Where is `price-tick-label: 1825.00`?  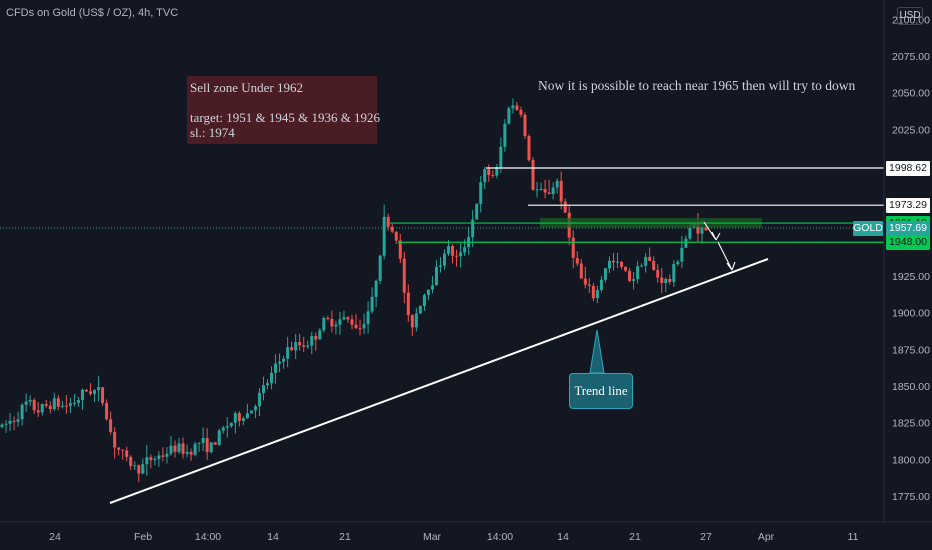
price-tick-label: 1825.00 is located at coordinates (911, 424).